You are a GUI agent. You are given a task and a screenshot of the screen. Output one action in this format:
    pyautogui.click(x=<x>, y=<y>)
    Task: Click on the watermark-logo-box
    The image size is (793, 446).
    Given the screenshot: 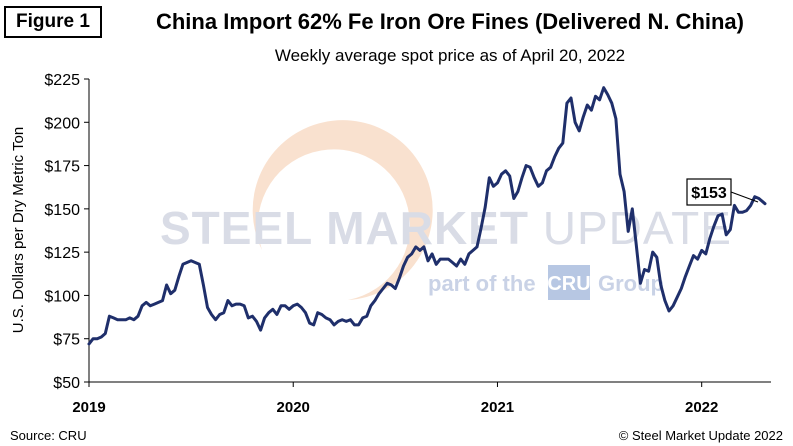 What is the action you would take?
    pyautogui.click(x=569, y=282)
    